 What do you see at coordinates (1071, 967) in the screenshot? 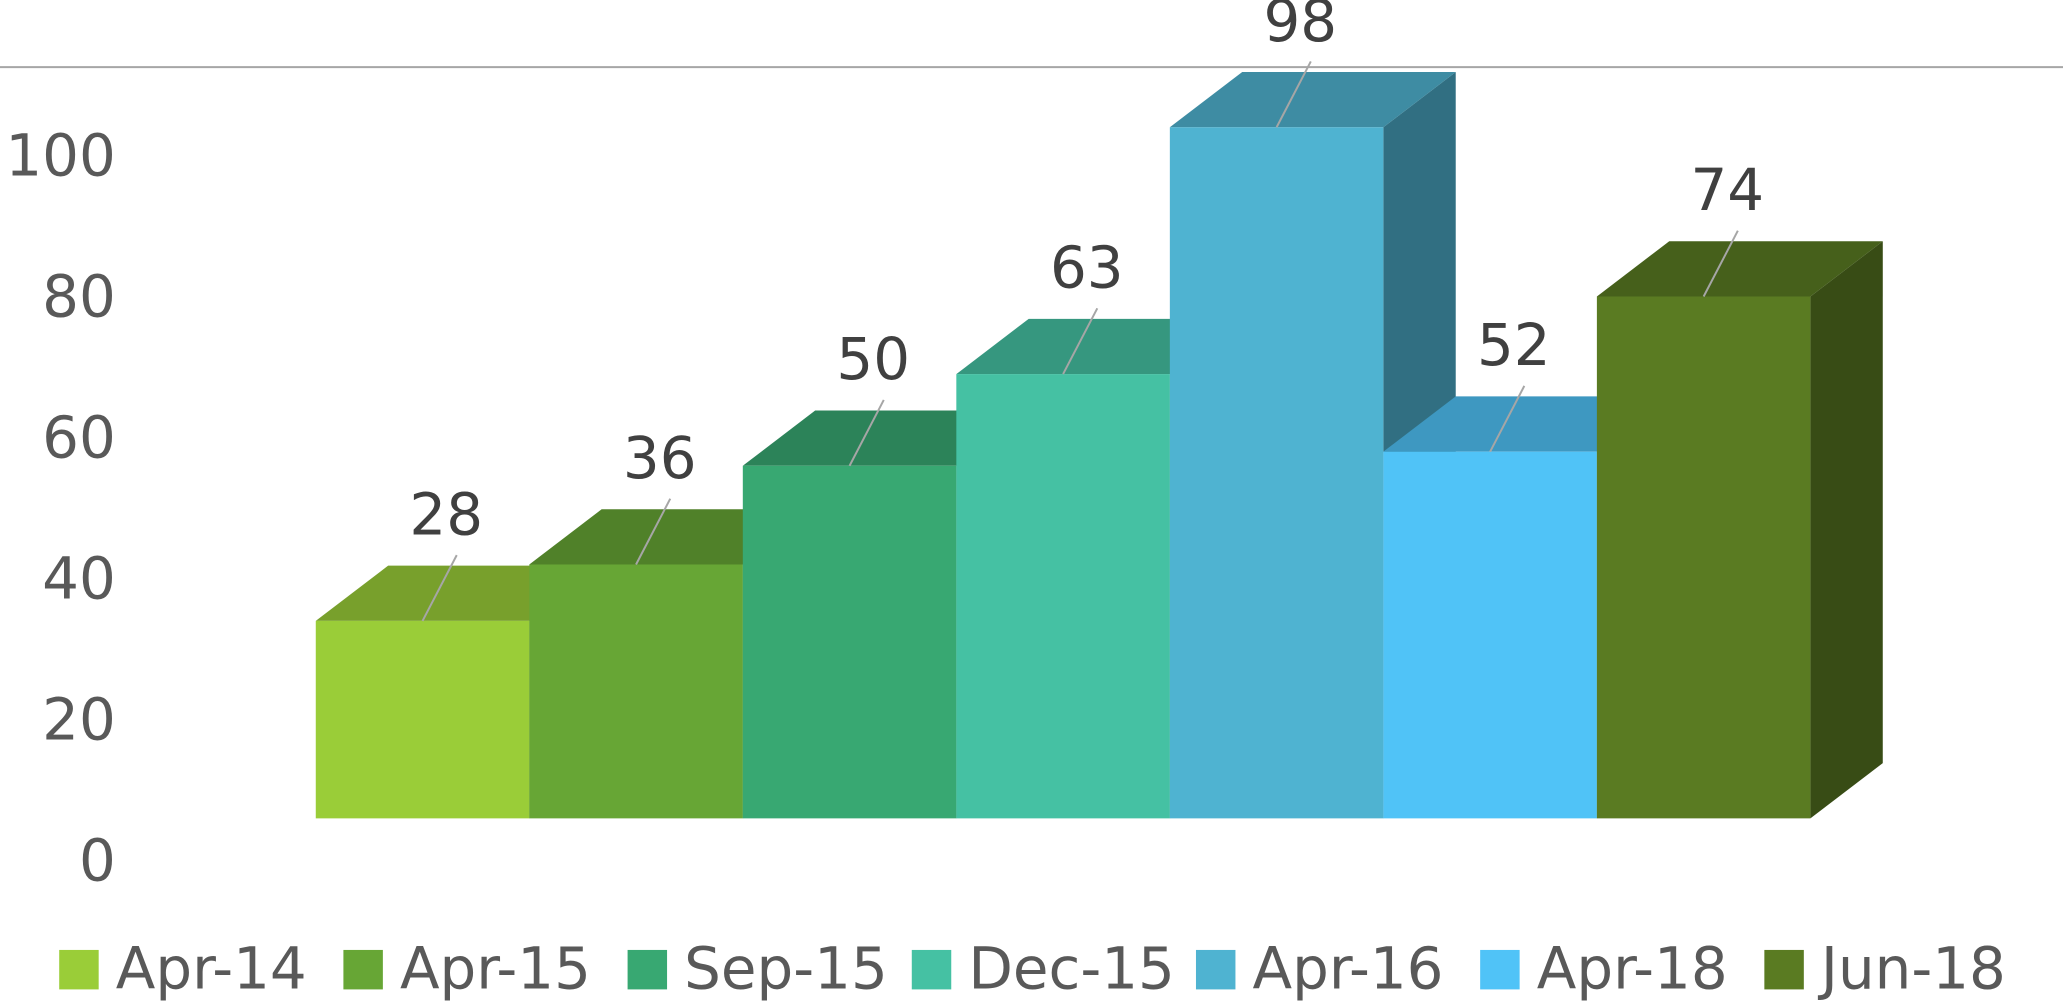
I see `legend-label: Dec-15` at bounding box center [1071, 967].